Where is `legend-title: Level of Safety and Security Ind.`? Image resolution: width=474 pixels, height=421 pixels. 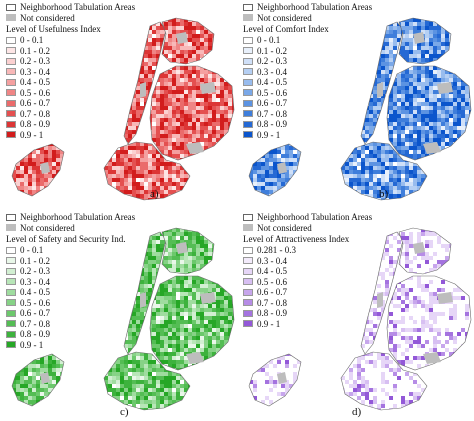
legend-title: Level of Safety and Security Ind. is located at coordinates (70, 239).